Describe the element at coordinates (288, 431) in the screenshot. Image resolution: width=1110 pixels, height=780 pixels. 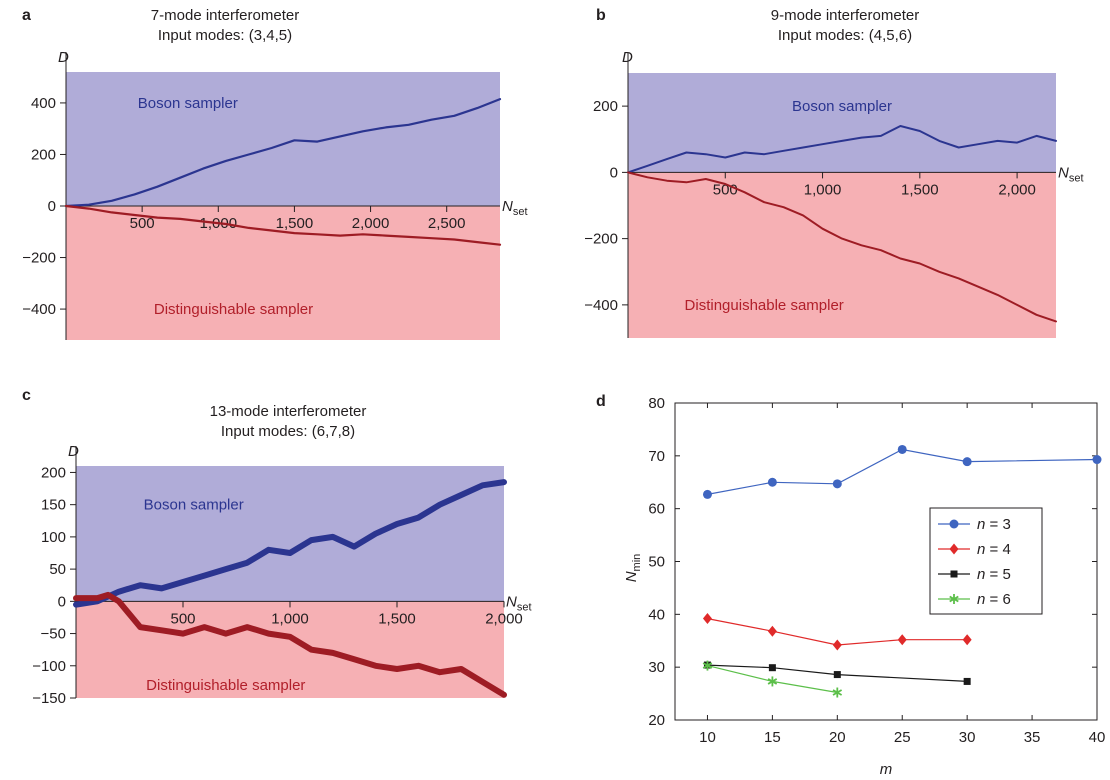
I see `chart-subtitle: Input modes: (6,7,8)` at that location.